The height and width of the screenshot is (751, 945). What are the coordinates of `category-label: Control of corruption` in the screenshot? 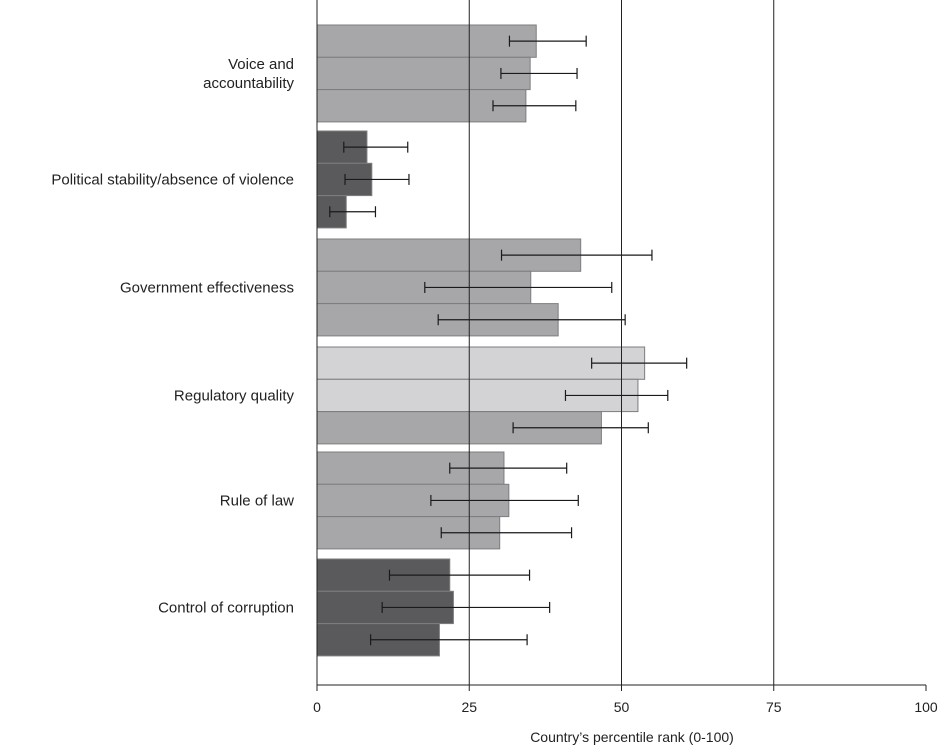 It's located at (226, 607).